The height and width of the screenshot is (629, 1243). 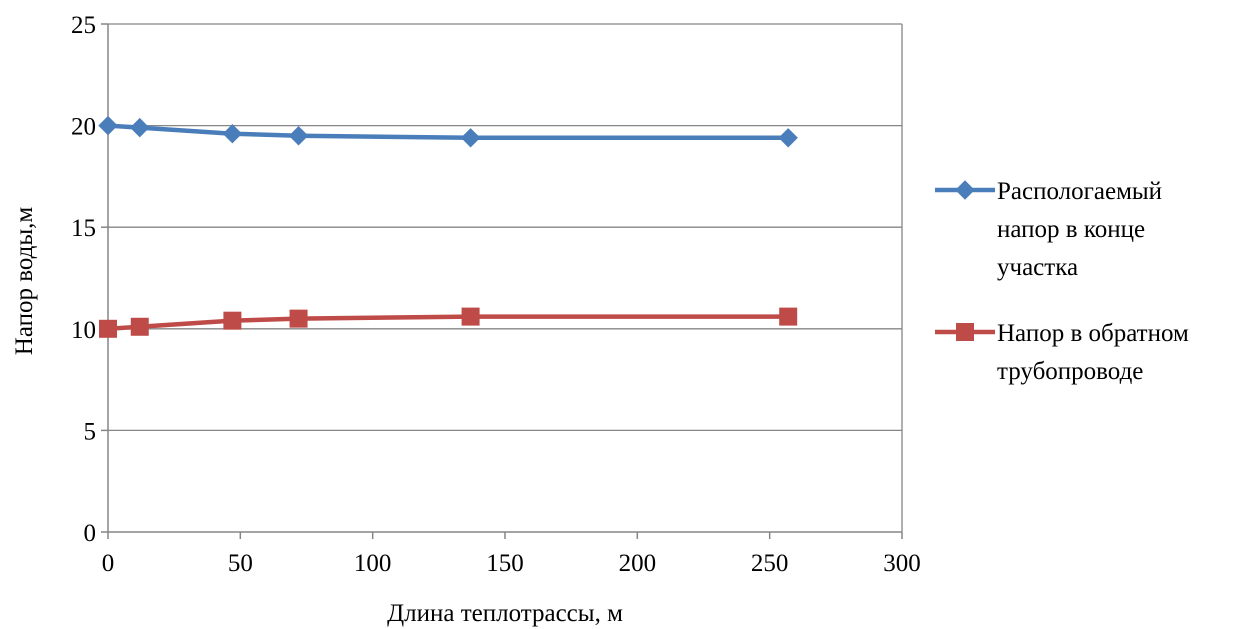 What do you see at coordinates (1093, 333) in the screenshot?
I see `legend-label-line: Напор в обратном` at bounding box center [1093, 333].